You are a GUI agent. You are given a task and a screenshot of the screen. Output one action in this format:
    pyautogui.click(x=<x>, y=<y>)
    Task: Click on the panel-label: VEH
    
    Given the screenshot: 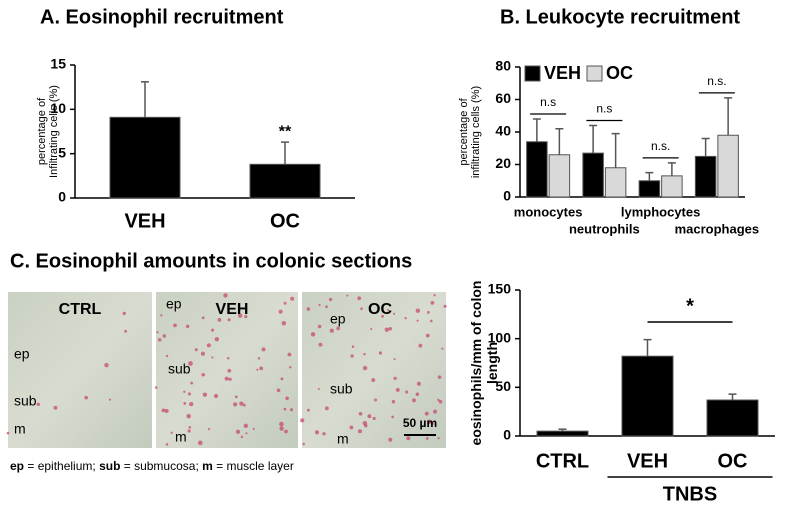 What is the action you would take?
    pyautogui.click(x=232, y=309)
    